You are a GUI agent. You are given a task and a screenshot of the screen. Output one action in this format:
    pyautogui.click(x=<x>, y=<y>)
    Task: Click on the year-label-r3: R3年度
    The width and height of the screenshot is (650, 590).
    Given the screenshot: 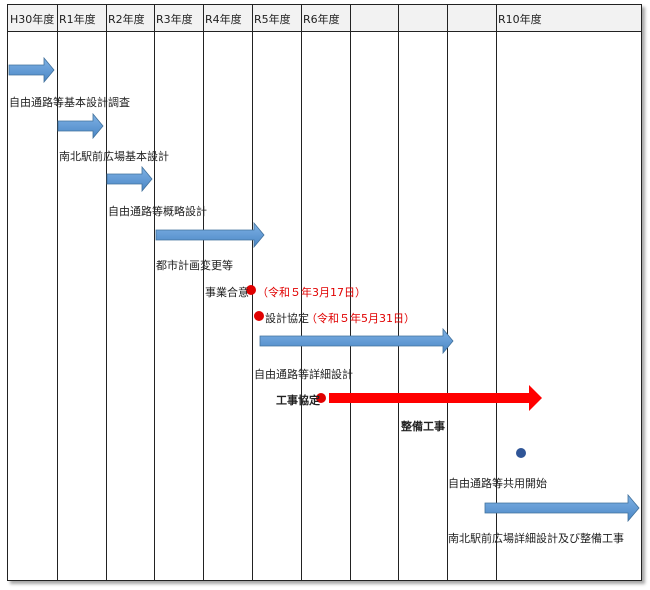 What is the action you would take?
    pyautogui.click(x=174, y=19)
    